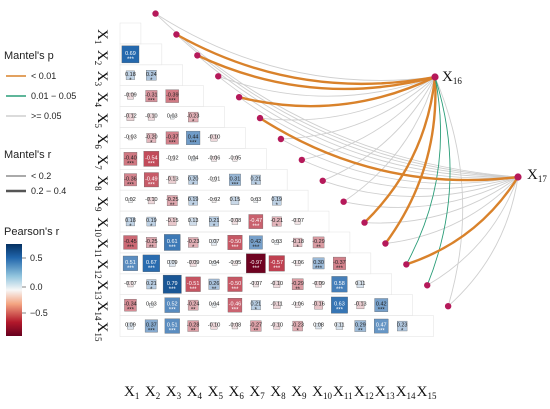 Image resolution: width=550 pixels, height=409 pixels. I want to click on cell-value-label: 0.26, so click(214, 284).